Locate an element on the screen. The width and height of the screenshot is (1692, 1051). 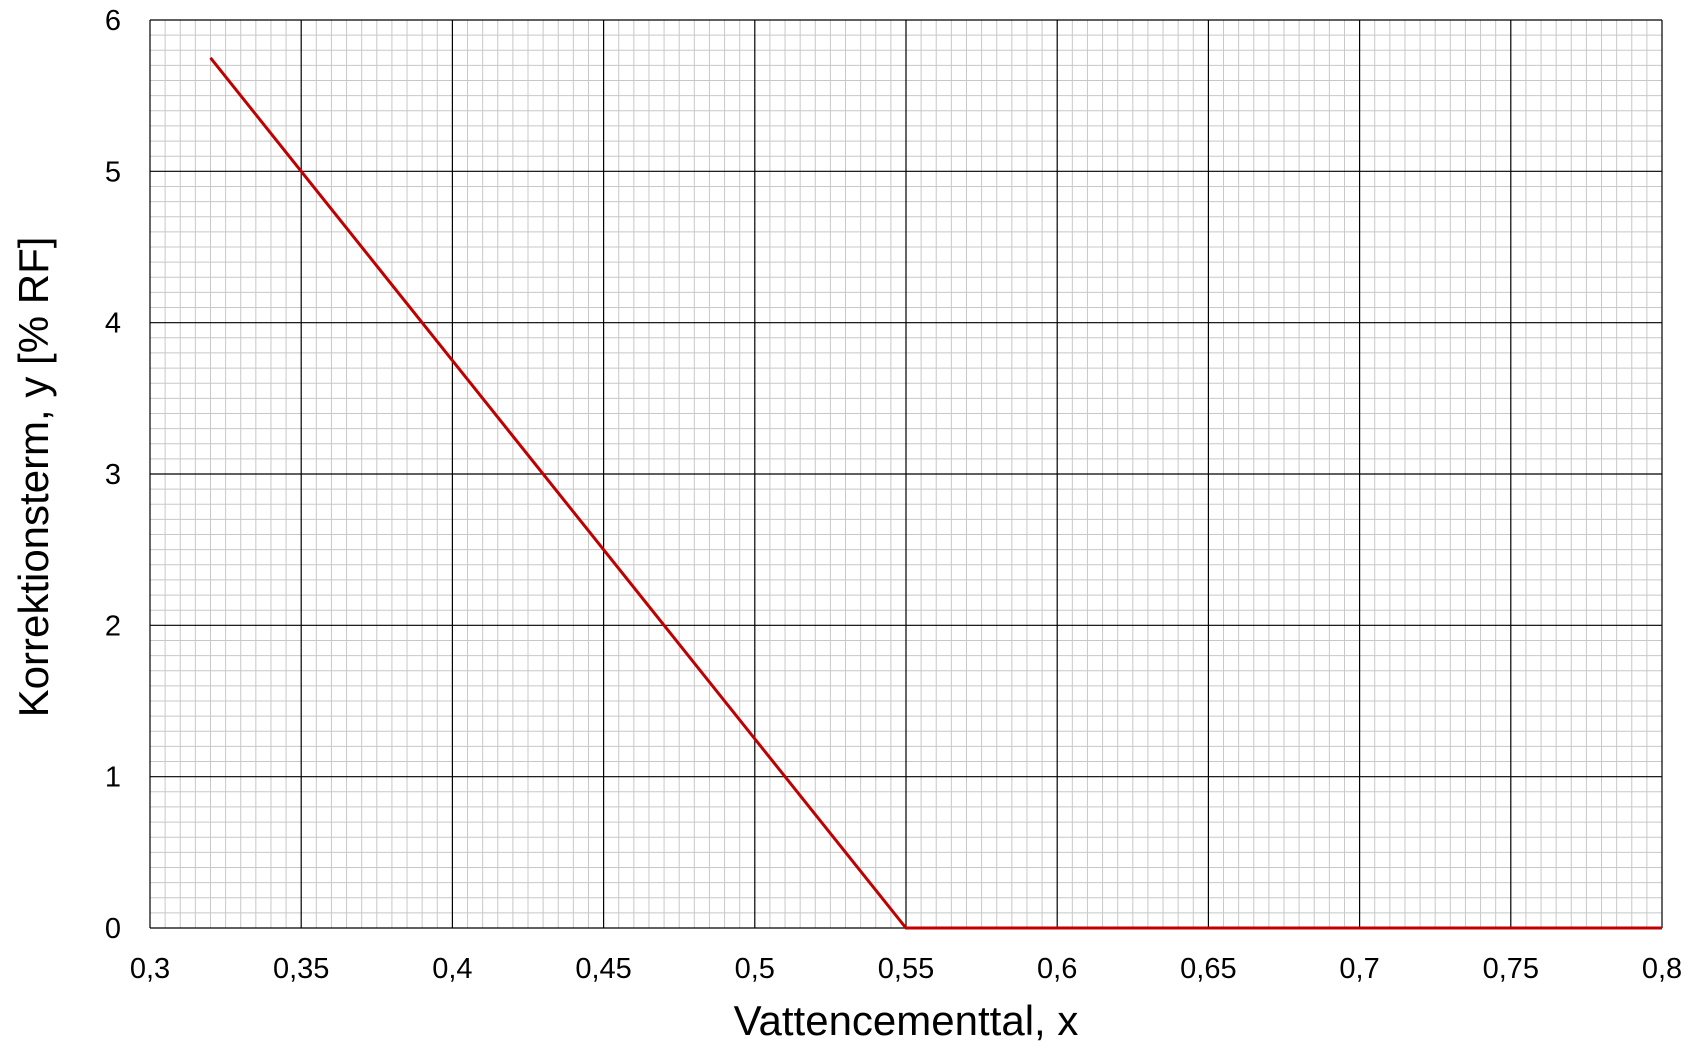
x-tick-label: 0,6 is located at coordinates (1057, 969).